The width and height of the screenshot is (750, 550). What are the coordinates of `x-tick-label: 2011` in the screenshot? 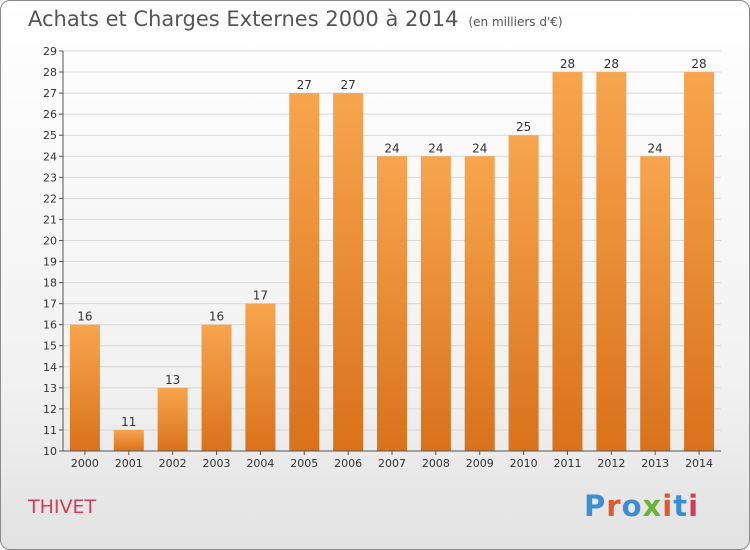 It's located at (567, 463).